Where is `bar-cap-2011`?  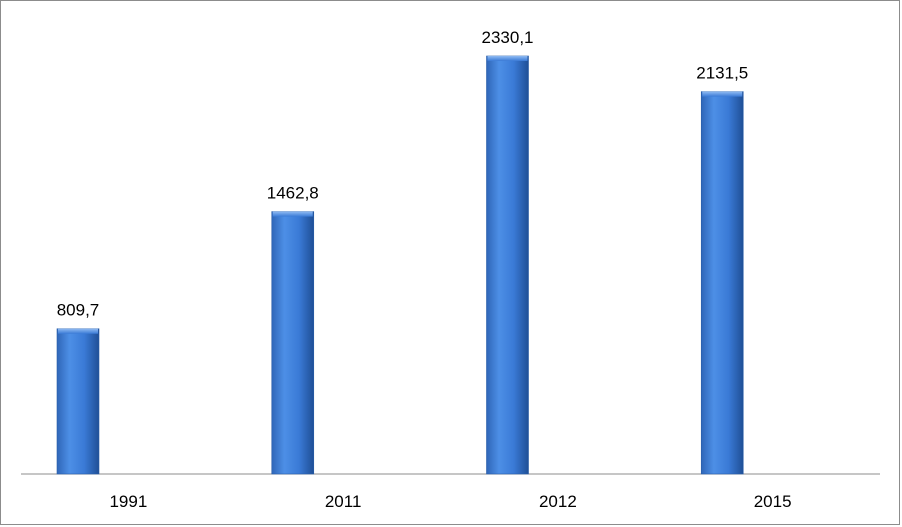
bar-cap-2011 is located at coordinates (292, 214).